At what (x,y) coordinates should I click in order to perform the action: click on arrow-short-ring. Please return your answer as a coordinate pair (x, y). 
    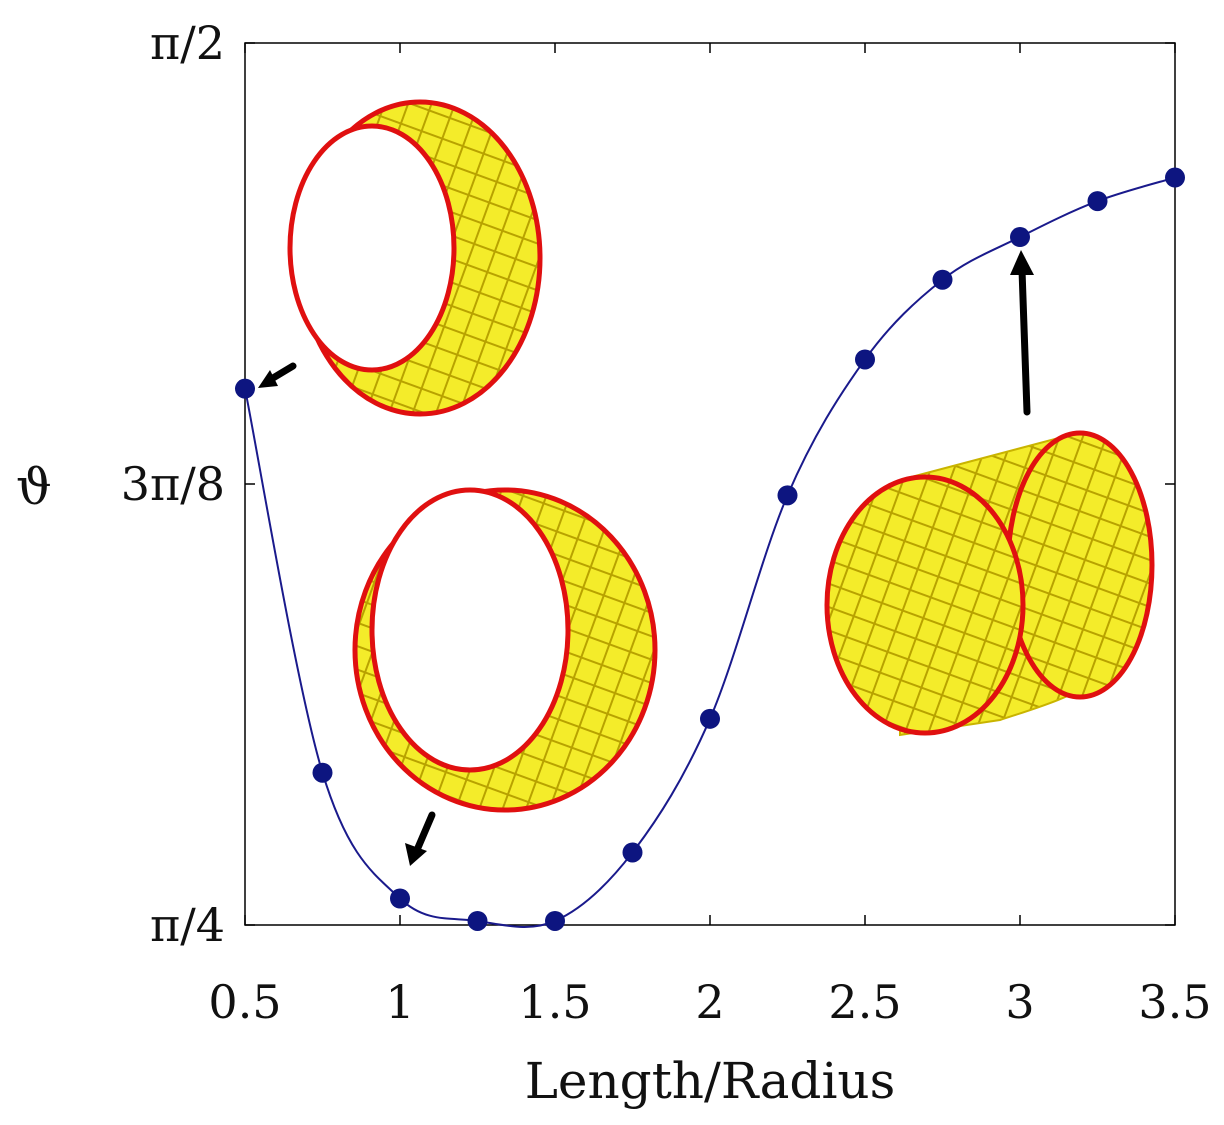
    Looking at the image, I should click on (277, 375).